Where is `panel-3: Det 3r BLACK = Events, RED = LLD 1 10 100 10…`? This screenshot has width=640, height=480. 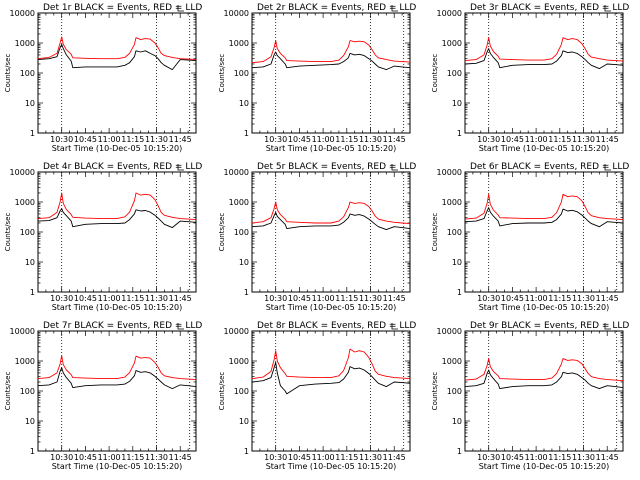 panel-3: Det 3r BLACK = Events, RED = LLD 1 10 100 10… is located at coordinates (530, 78).